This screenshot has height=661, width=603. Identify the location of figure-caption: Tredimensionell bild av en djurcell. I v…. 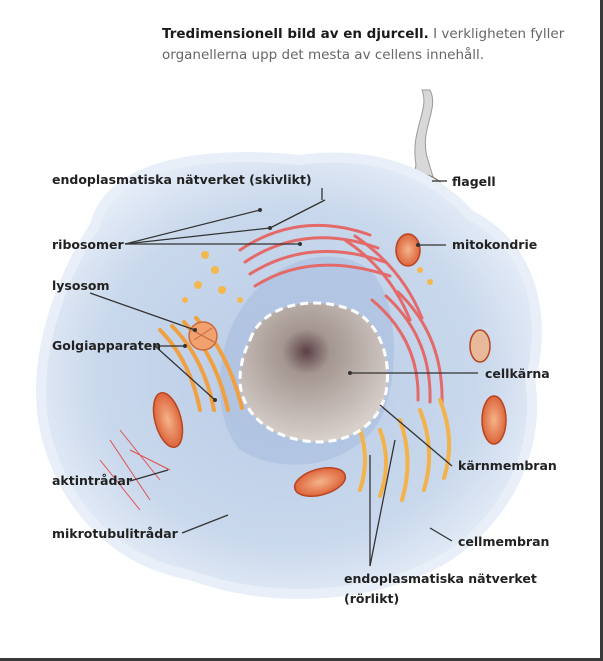
(372, 45).